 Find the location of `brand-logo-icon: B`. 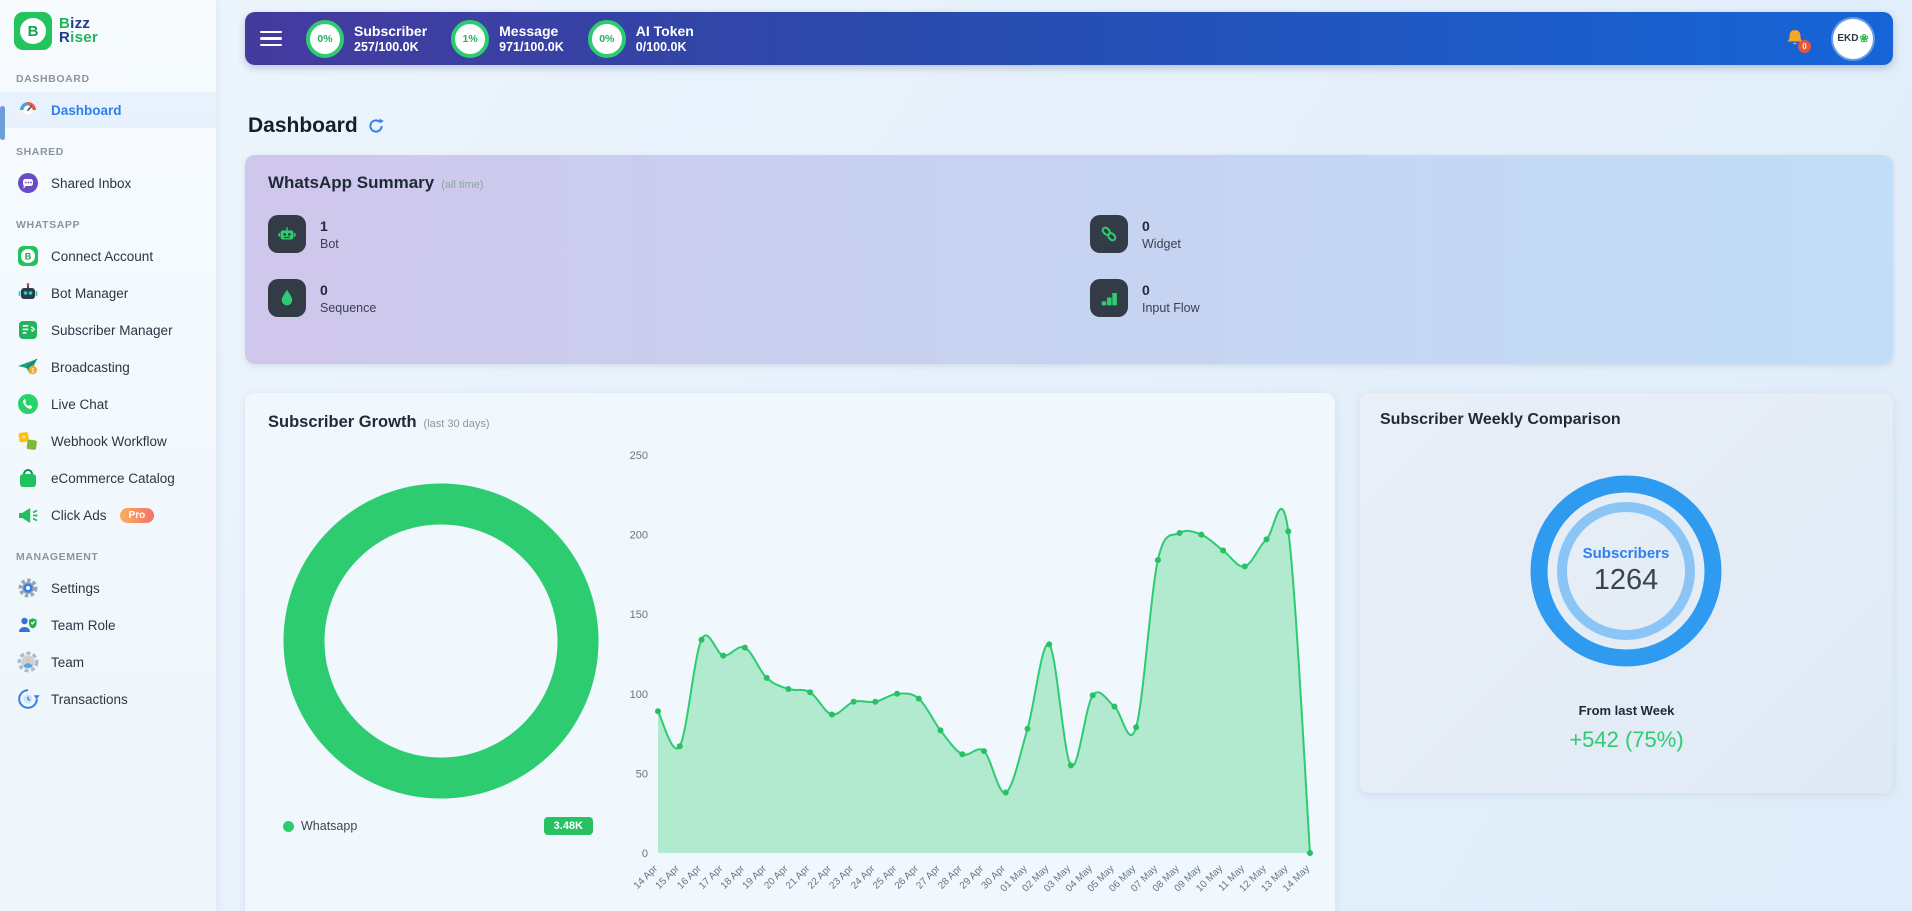

brand-logo-icon: B is located at coordinates (33, 31).